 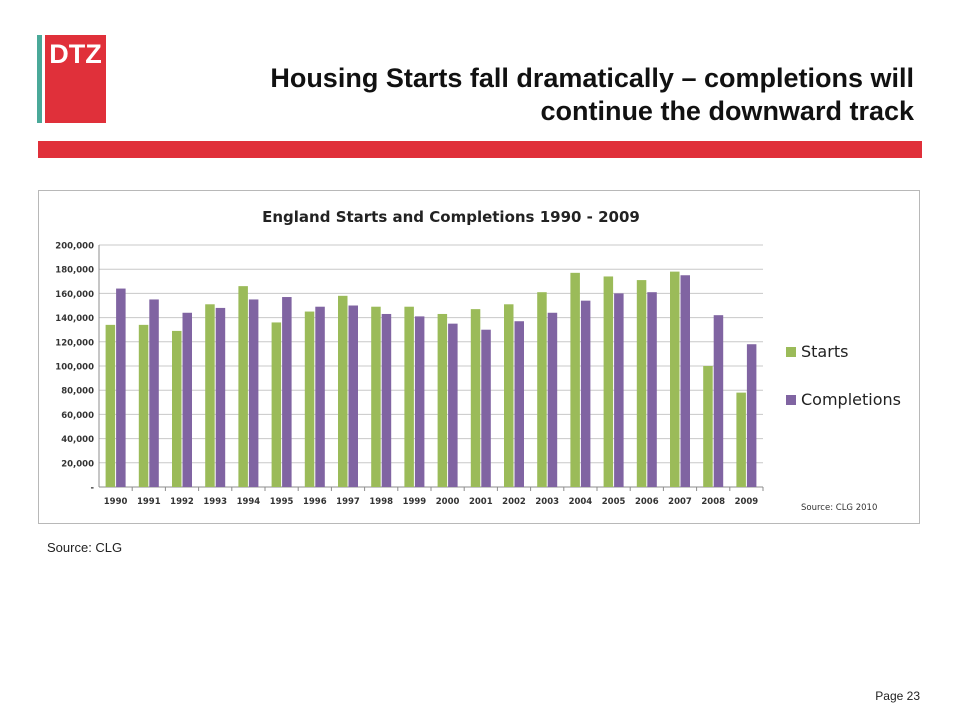 I want to click on x-tick-label: 1996, so click(x=315, y=502).